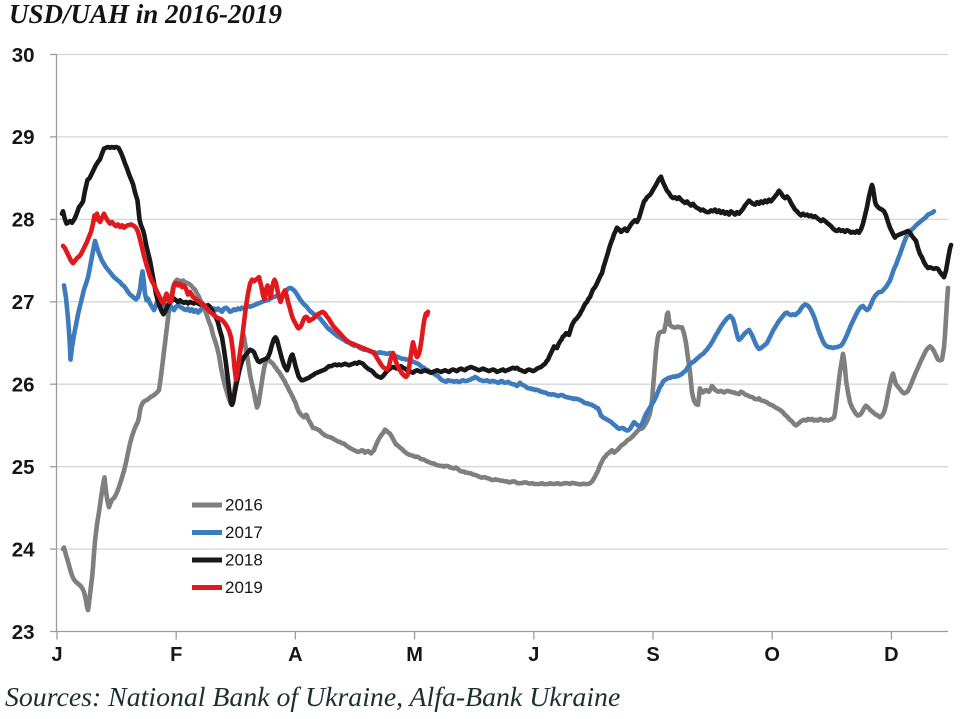 This screenshot has width=960, height=719. Describe the element at coordinates (23, 632) in the screenshot. I see `svg-text: 23` at that location.